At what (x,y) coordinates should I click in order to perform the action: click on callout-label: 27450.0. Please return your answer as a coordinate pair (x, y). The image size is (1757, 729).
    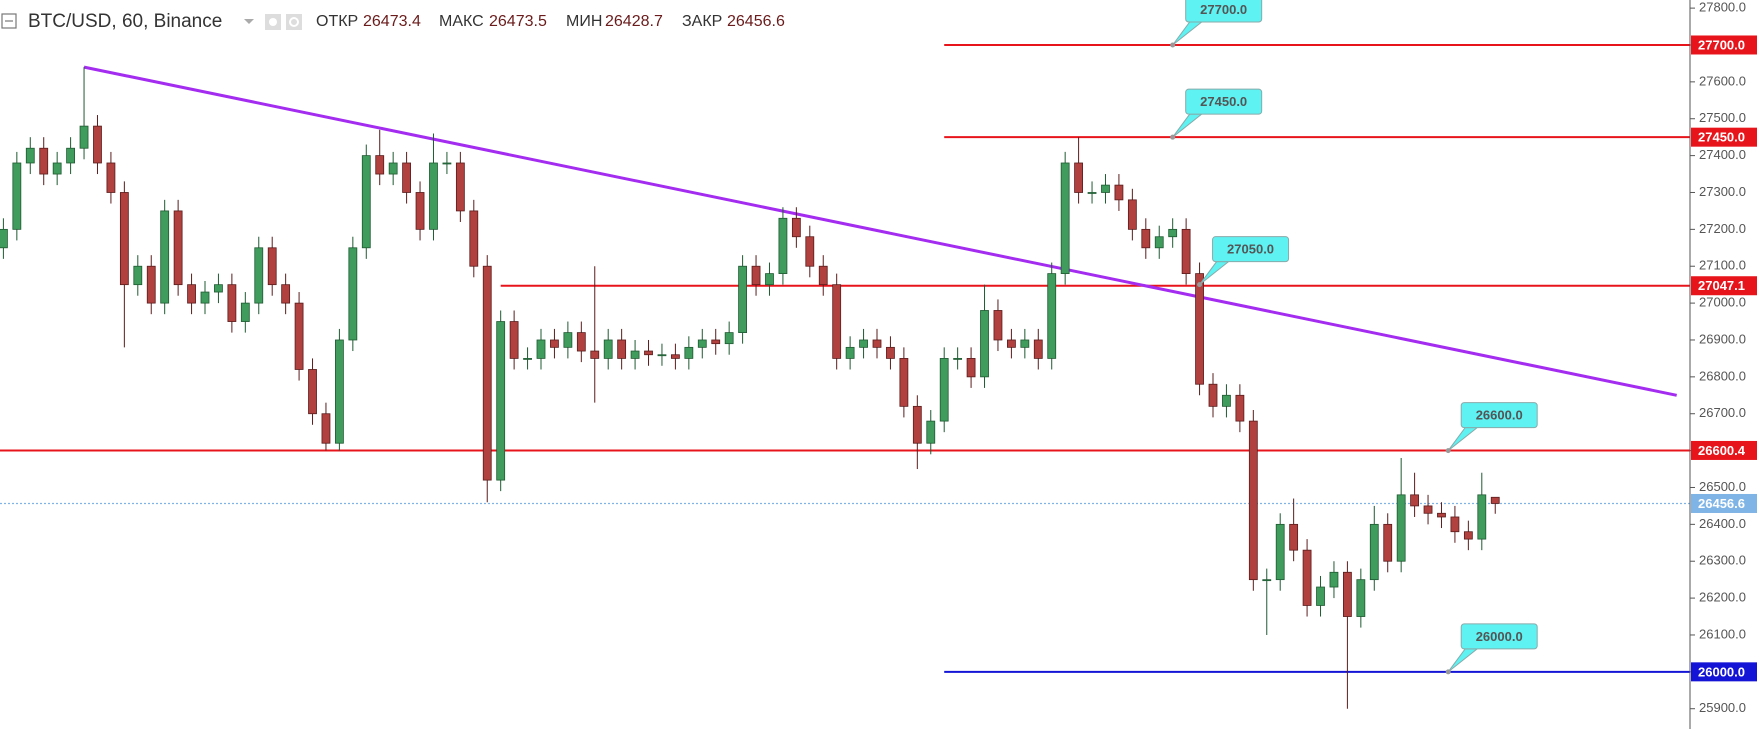
    Looking at the image, I should click on (1223, 101).